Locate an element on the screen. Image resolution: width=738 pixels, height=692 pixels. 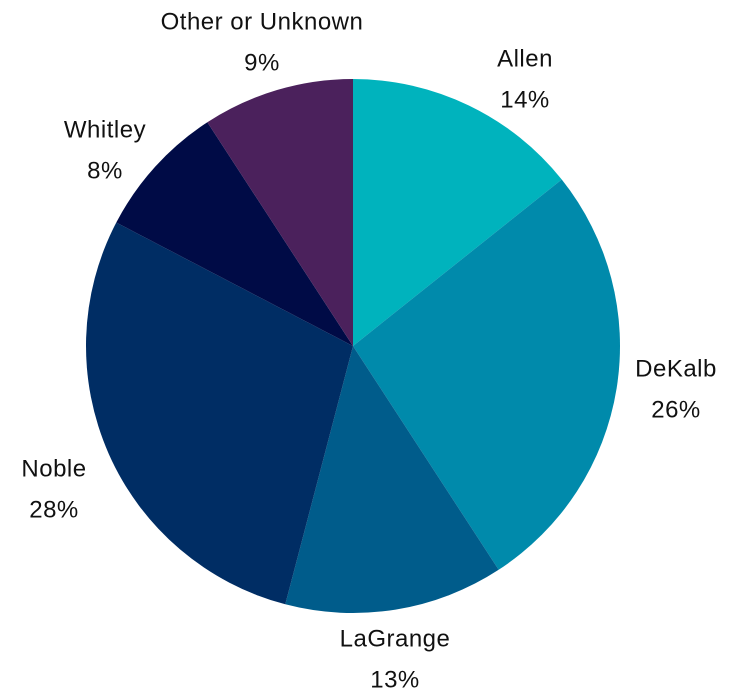
pie-slice-whitley is located at coordinates (234, 234).